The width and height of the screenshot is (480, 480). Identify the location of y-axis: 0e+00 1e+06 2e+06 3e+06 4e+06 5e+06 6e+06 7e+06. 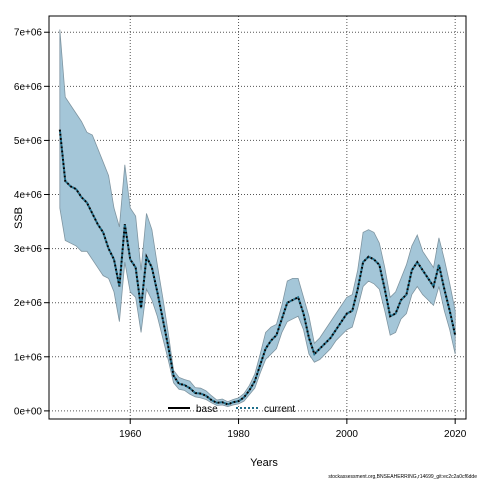
(31, 222).